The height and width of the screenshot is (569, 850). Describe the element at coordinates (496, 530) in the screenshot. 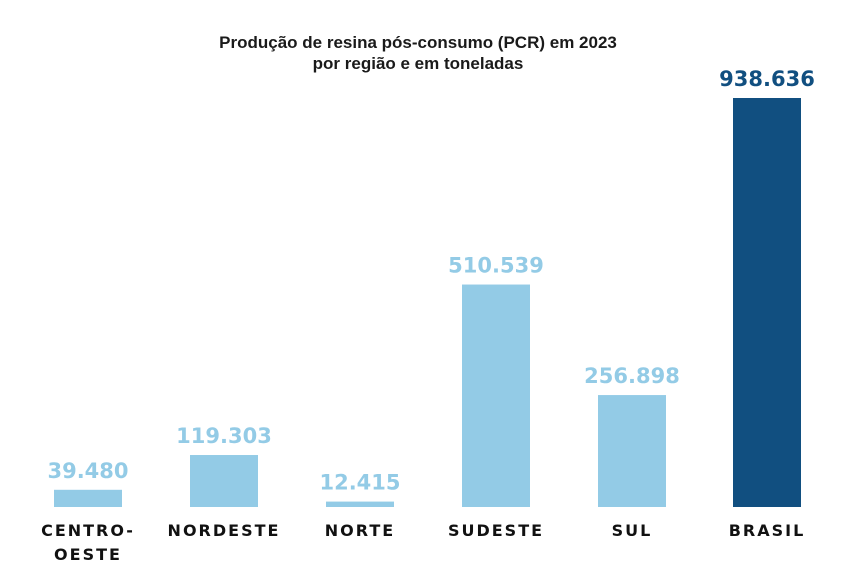

I see `category-label-3: SUDESTE` at that location.